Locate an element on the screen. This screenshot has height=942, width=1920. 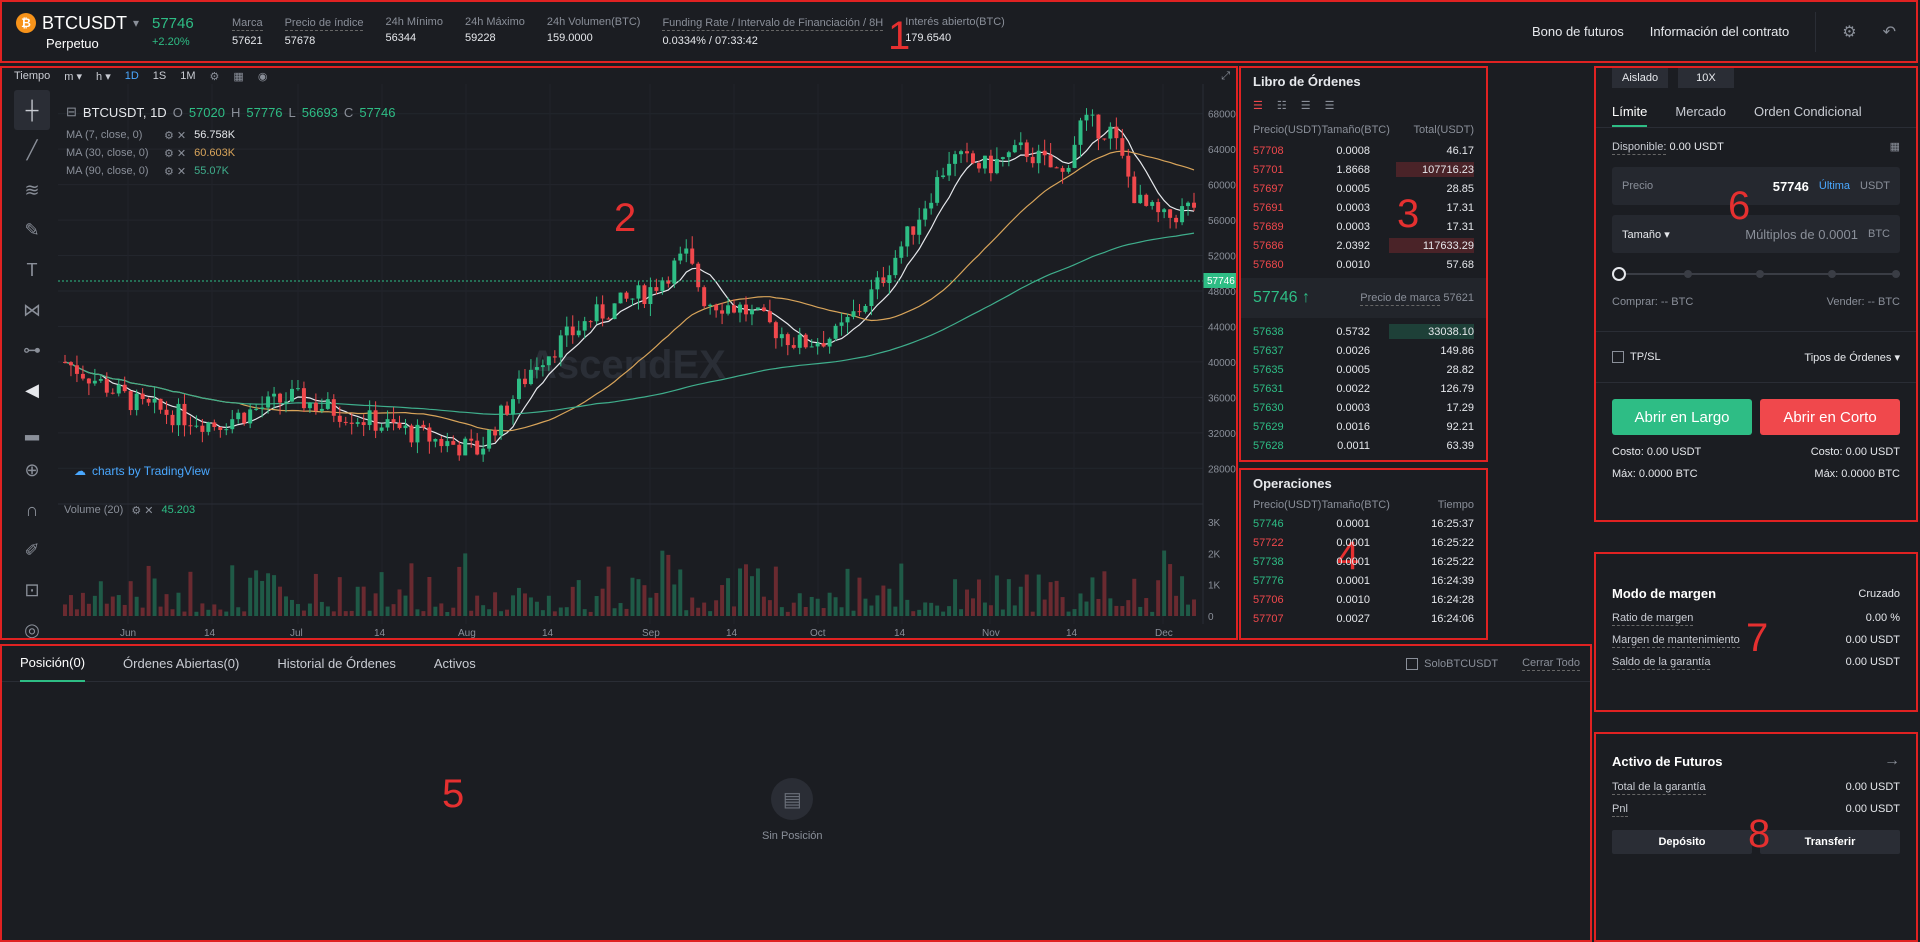
bid-row: 57631 0.0022 126.79 is located at coordinates (1363, 388).